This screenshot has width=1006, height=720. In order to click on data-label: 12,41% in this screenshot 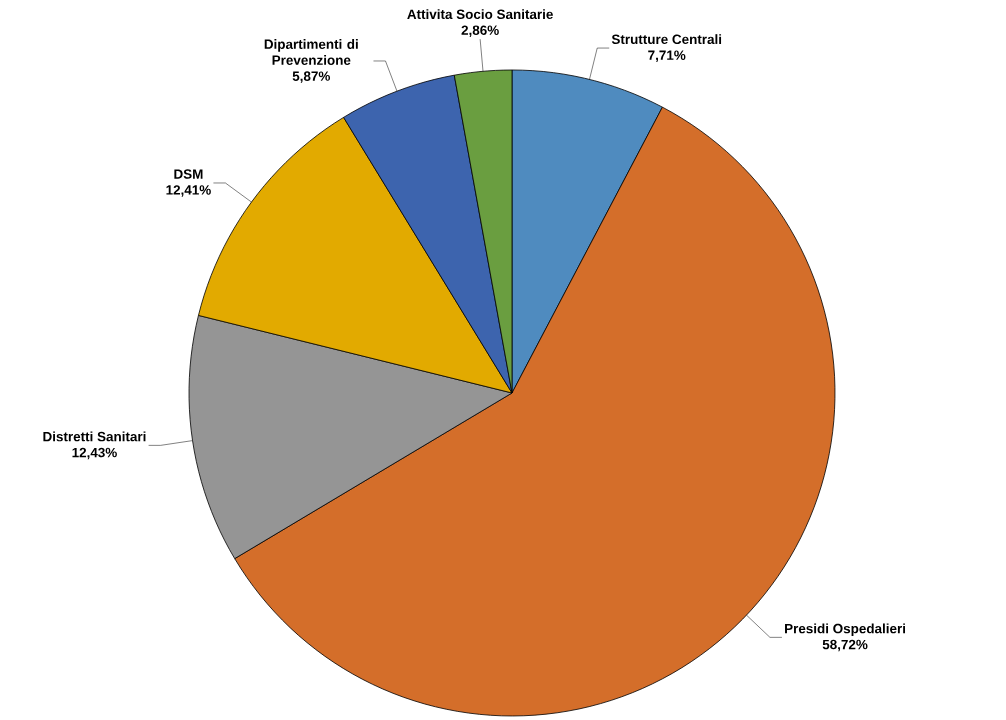, I will do `click(188, 191)`.